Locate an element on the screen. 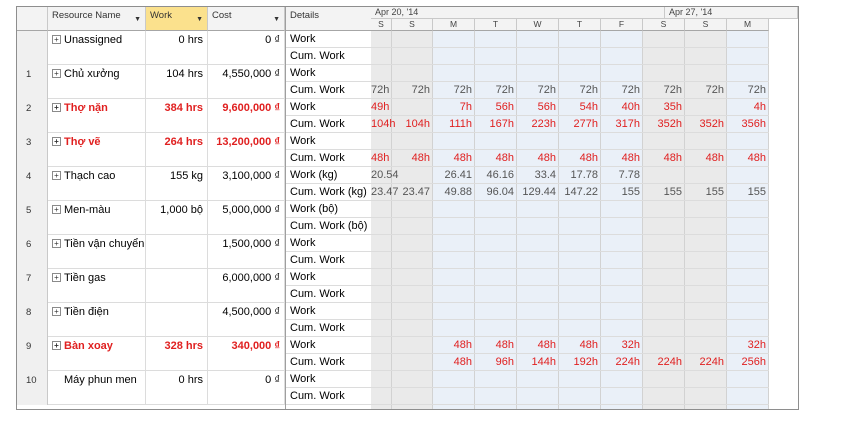 The width and height of the screenshot is (841, 421). usage-value-cell: 224h is located at coordinates (706, 362).